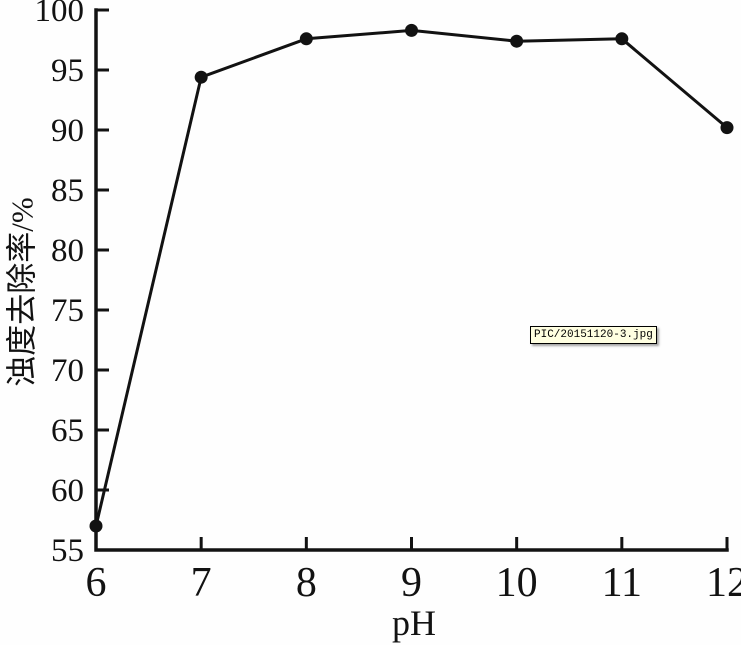 The width and height of the screenshot is (741, 645). I want to click on y-tick-label: 90, so click(67, 131).